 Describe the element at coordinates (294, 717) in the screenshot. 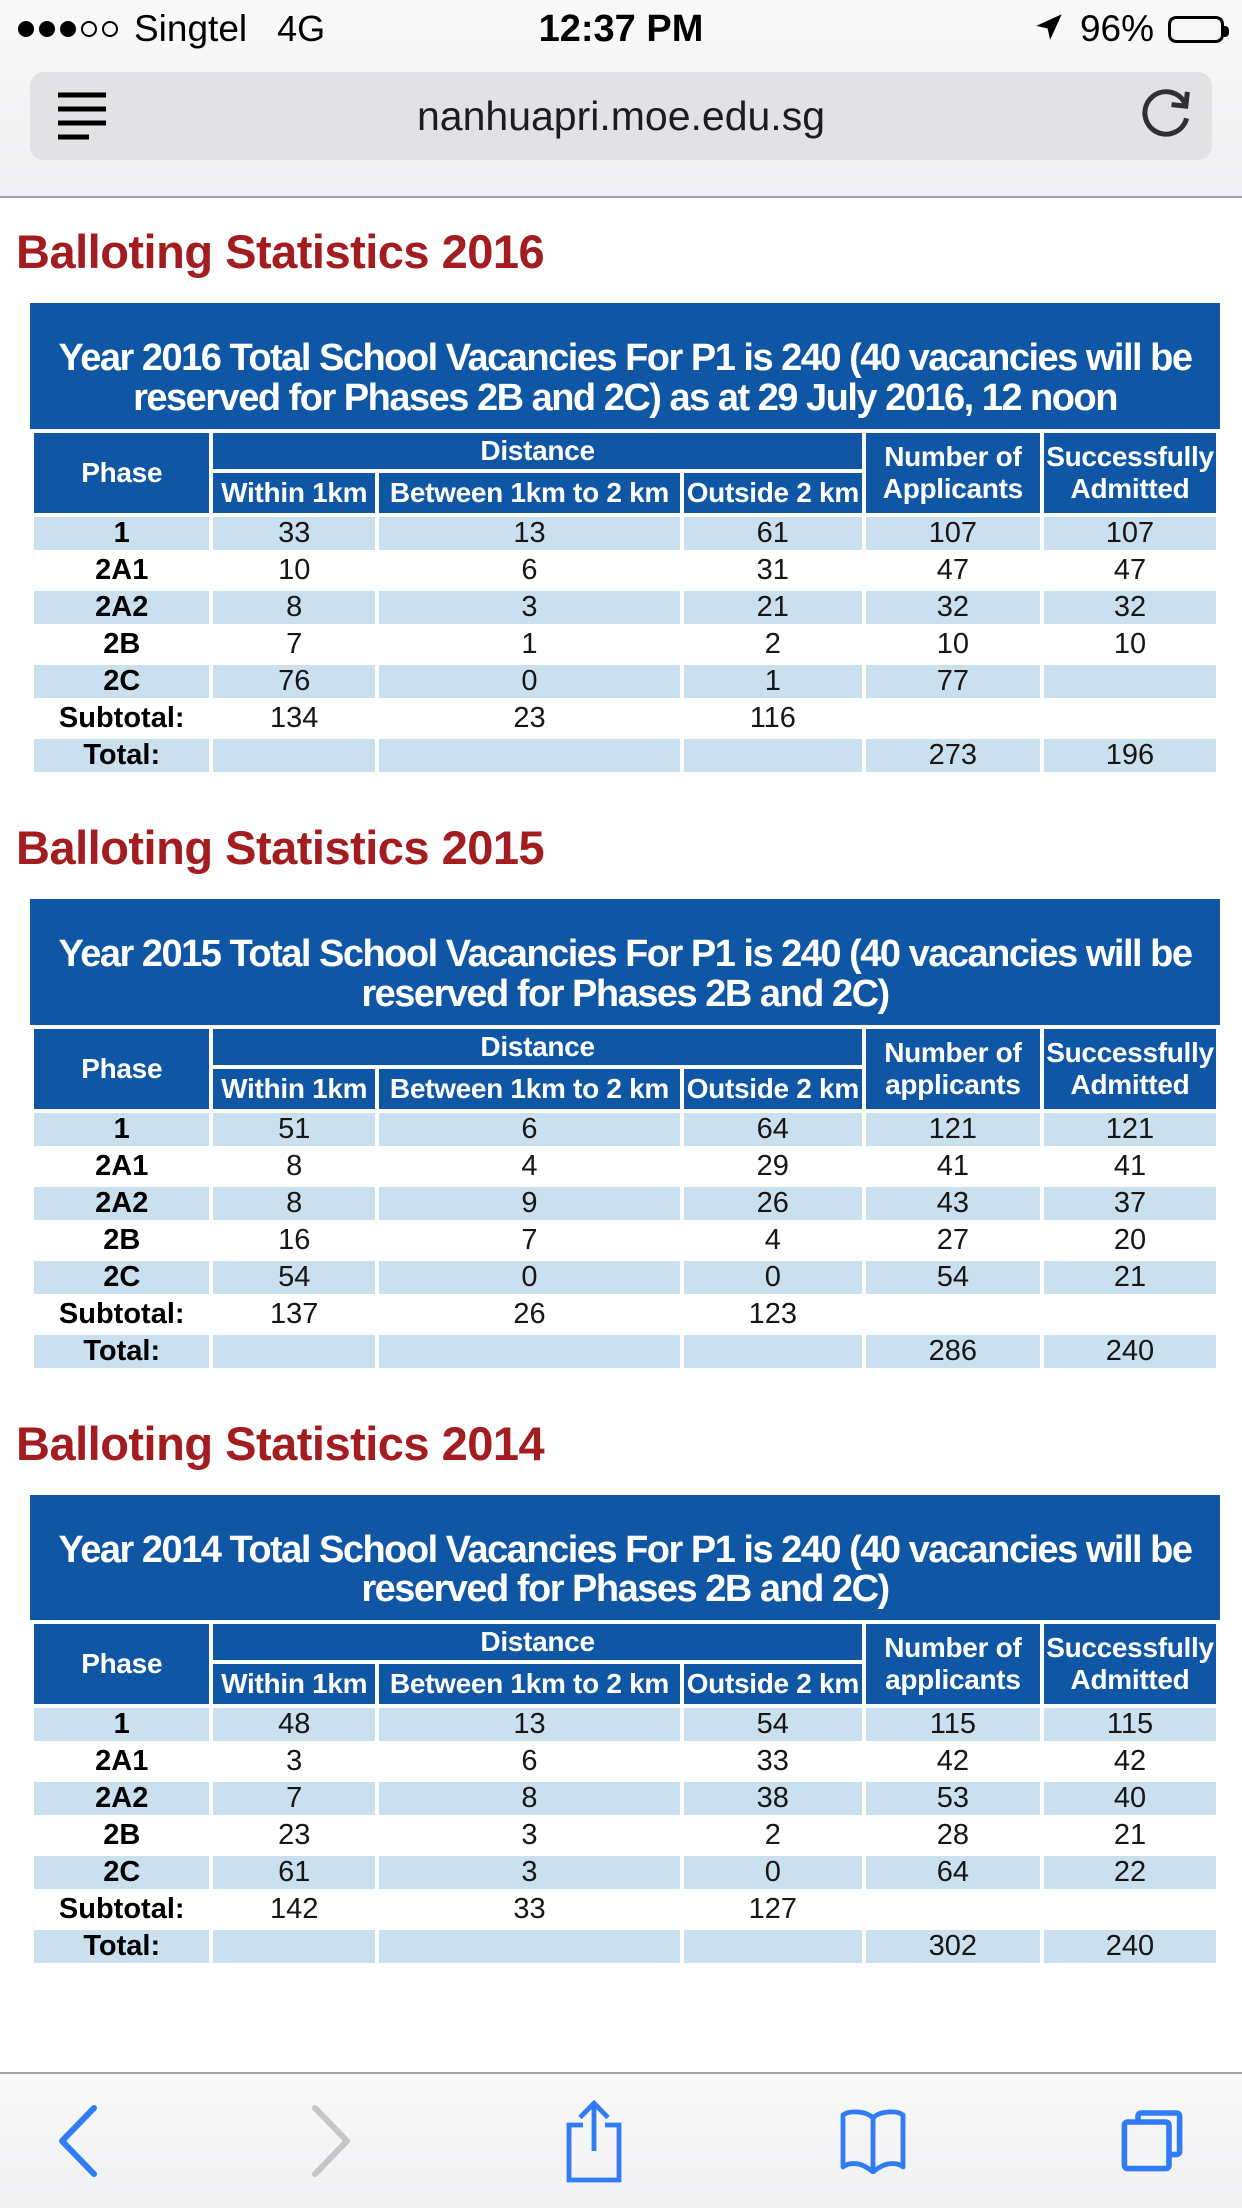

I see `cell: 134` at that location.